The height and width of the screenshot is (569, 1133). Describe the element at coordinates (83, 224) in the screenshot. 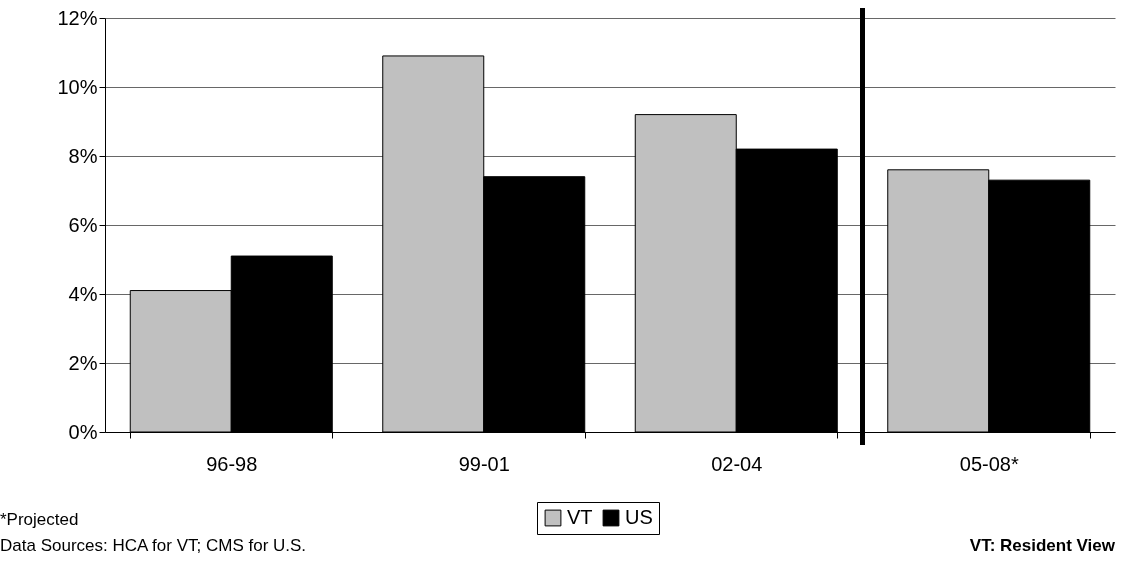

I see `y-tick-label: 6%` at that location.